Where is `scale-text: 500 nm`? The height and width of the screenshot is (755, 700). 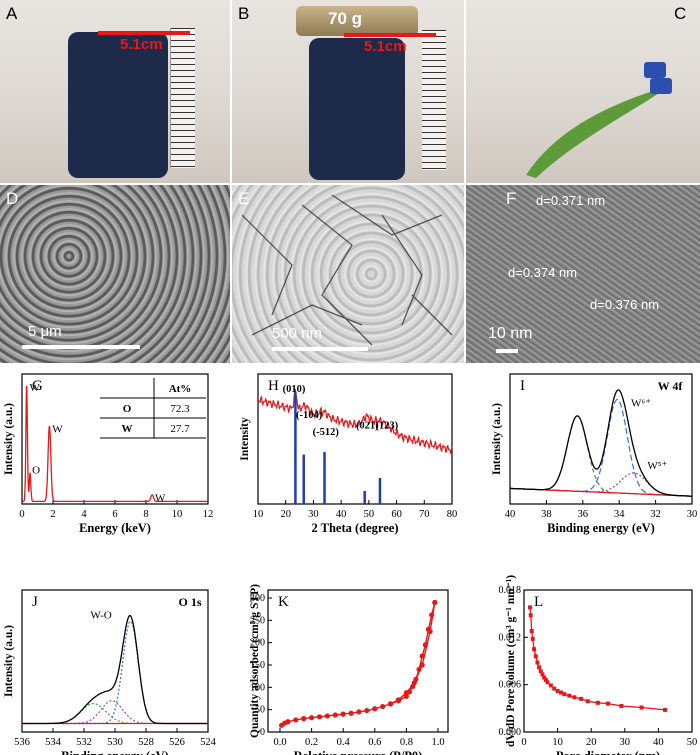 scale-text: 500 nm is located at coordinates (297, 333).